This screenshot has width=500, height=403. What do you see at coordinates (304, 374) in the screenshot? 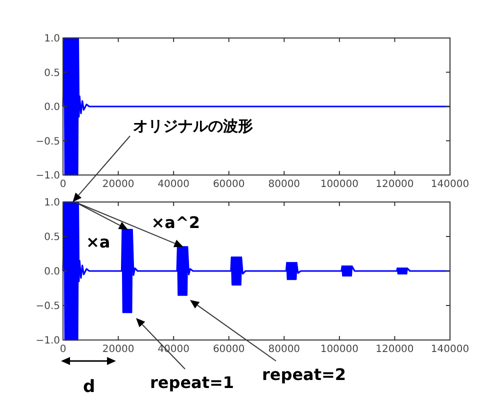
I see `text: repeat=2` at bounding box center [304, 374].